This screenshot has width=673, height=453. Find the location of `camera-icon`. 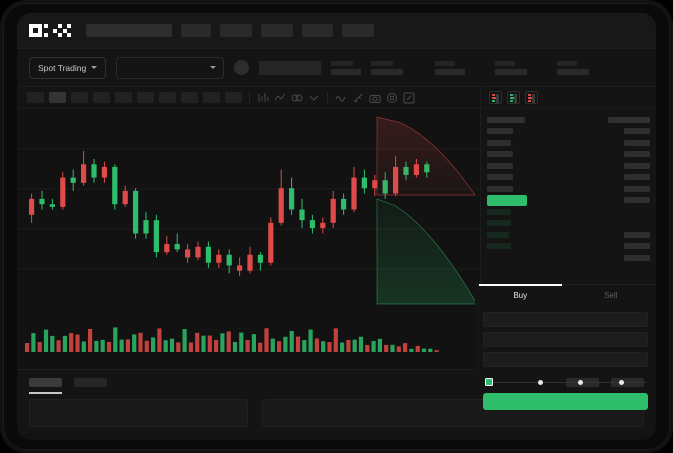

camera-icon is located at coordinates (375, 98).